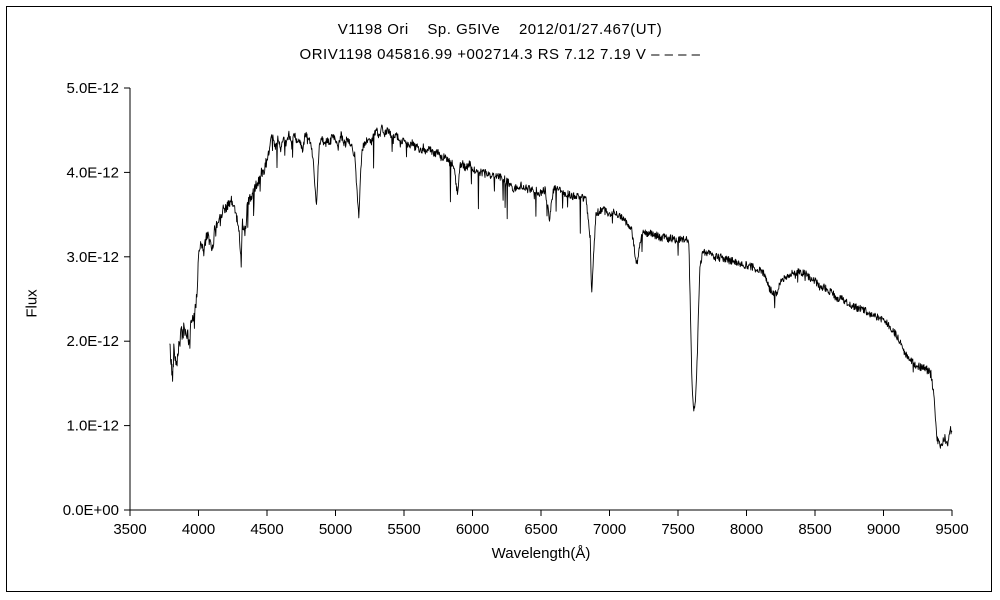 The width and height of the screenshot is (1000, 600). Describe the element at coordinates (129, 529) in the screenshot. I see `x-tick-label: 3500` at that location.